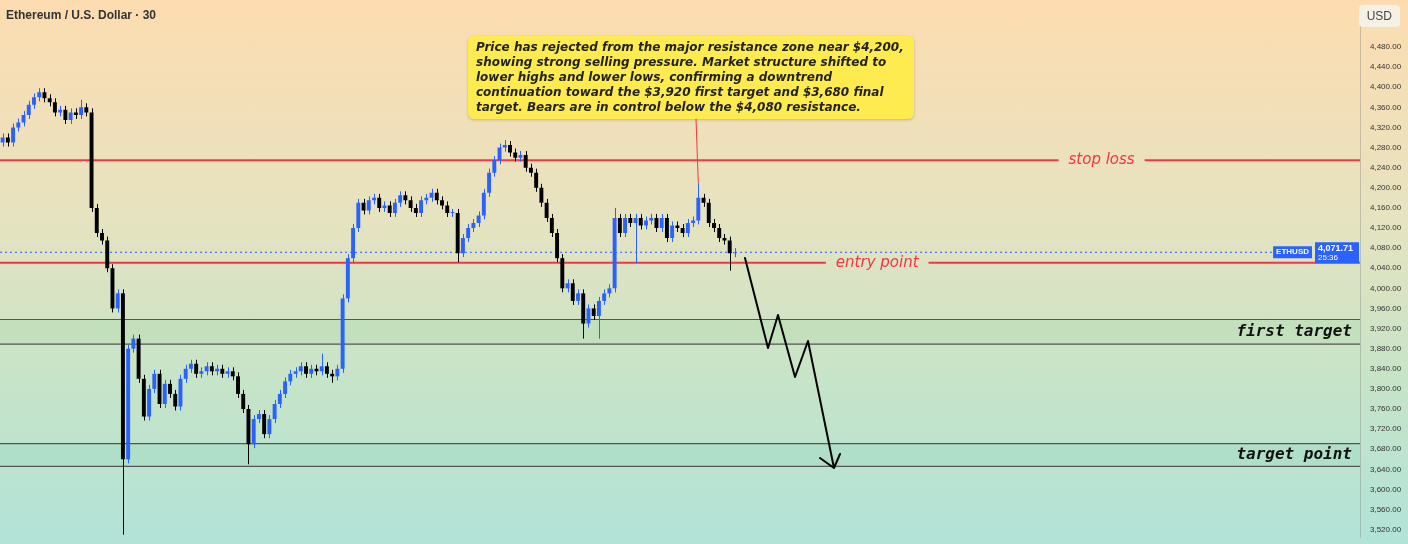 The height and width of the screenshot is (544, 1408). I want to click on y-tick-label: 4,000.00, so click(1386, 288).